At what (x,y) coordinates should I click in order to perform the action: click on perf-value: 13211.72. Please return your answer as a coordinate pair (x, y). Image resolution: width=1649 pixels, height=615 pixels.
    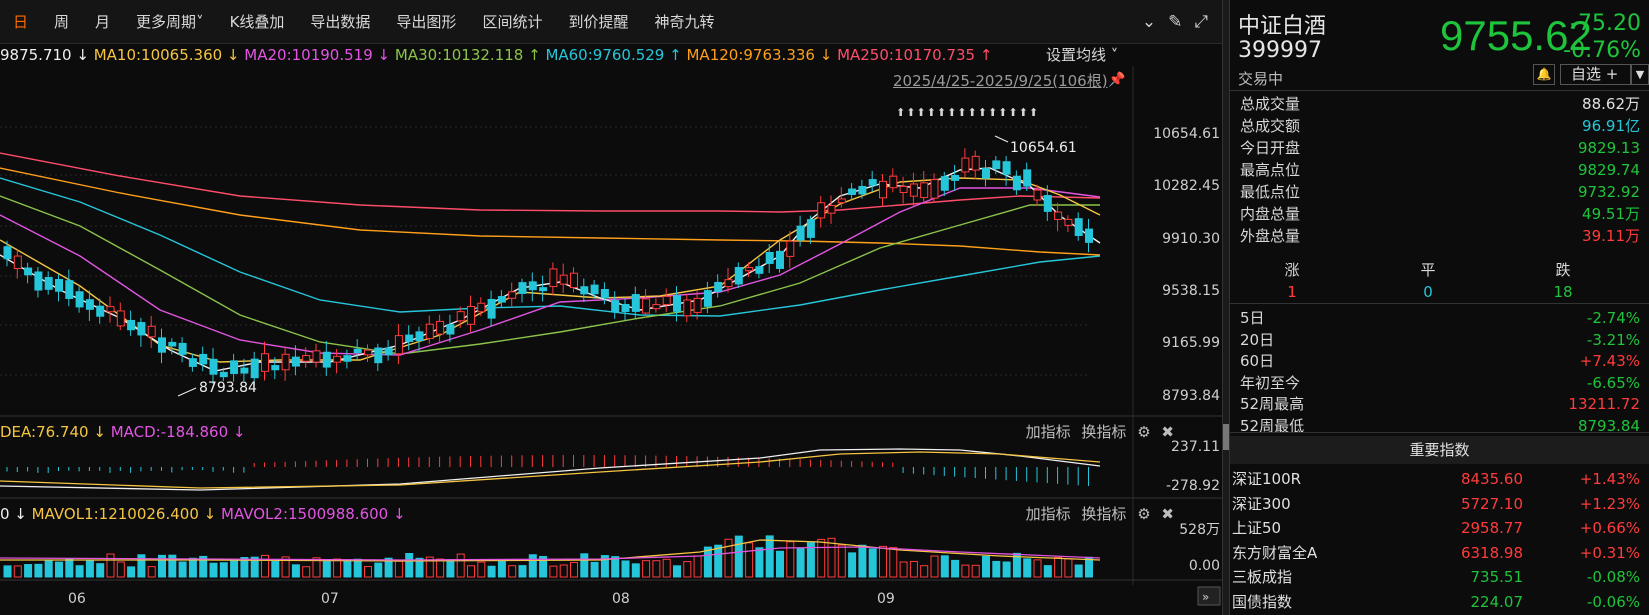
    Looking at the image, I should click on (1604, 404).